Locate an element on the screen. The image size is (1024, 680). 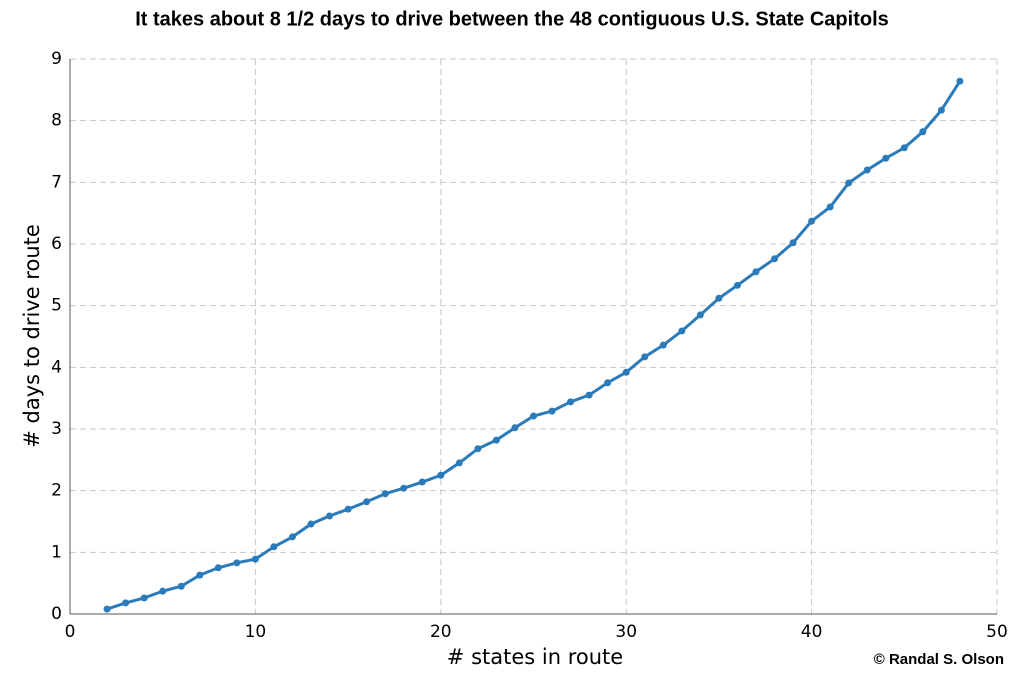
x-tick-label: 50 is located at coordinates (997, 632).